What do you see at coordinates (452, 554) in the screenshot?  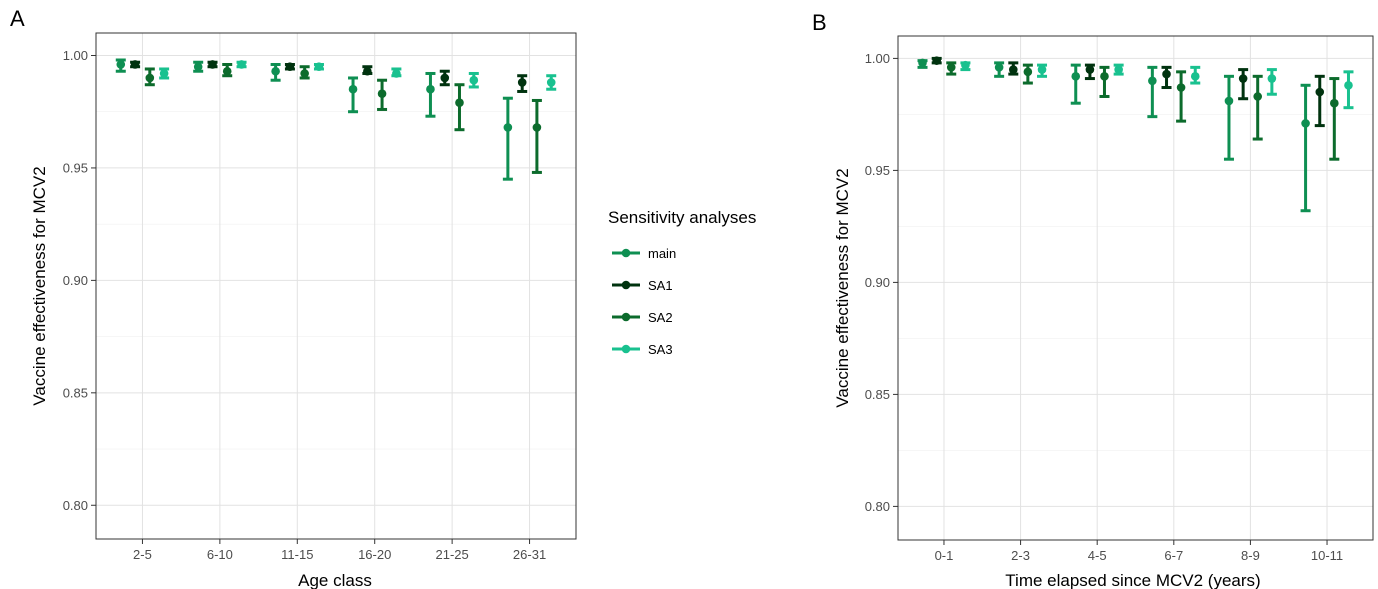 I see `x-tick-label: 21-25` at bounding box center [452, 554].